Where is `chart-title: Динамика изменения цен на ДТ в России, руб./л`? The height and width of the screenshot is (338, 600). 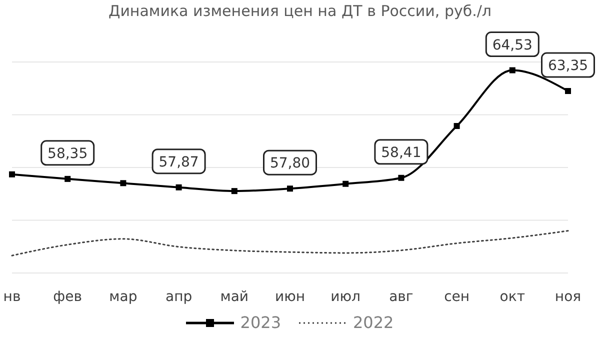
chart-title: Динамика изменения цен на ДТ в России, руб./л is located at coordinates (300, 11).